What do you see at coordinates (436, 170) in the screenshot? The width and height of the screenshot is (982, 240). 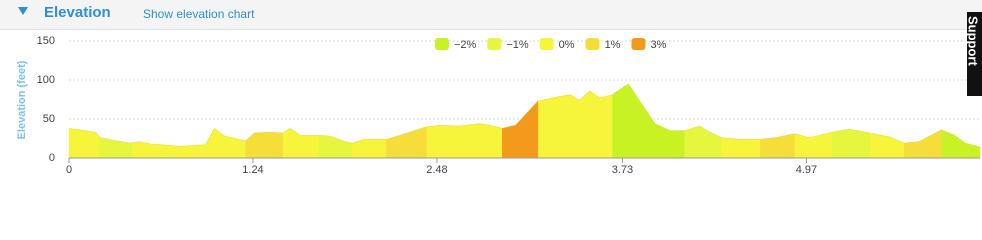 I see `x-tick-label: 2.48` at bounding box center [436, 170].